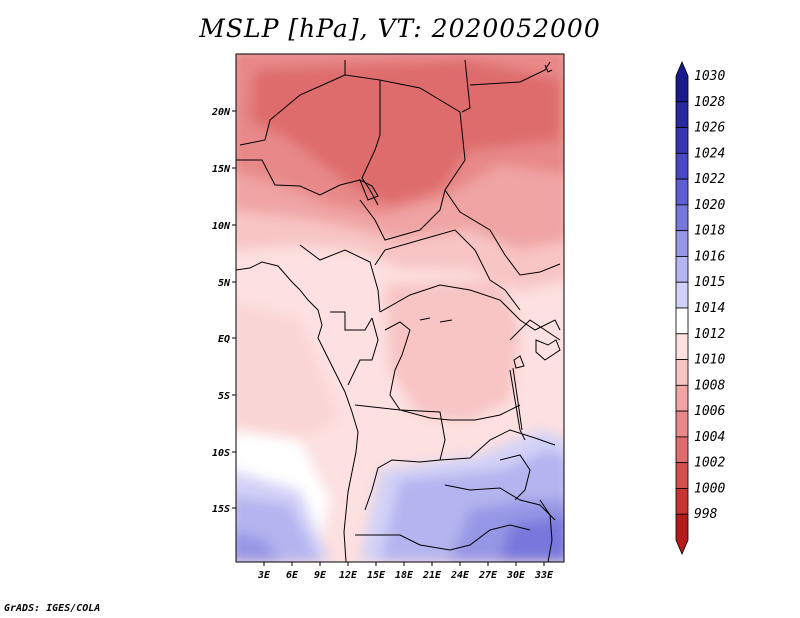  Describe the element at coordinates (221, 453) in the screenshot. I see `lat-label: 10S` at that location.